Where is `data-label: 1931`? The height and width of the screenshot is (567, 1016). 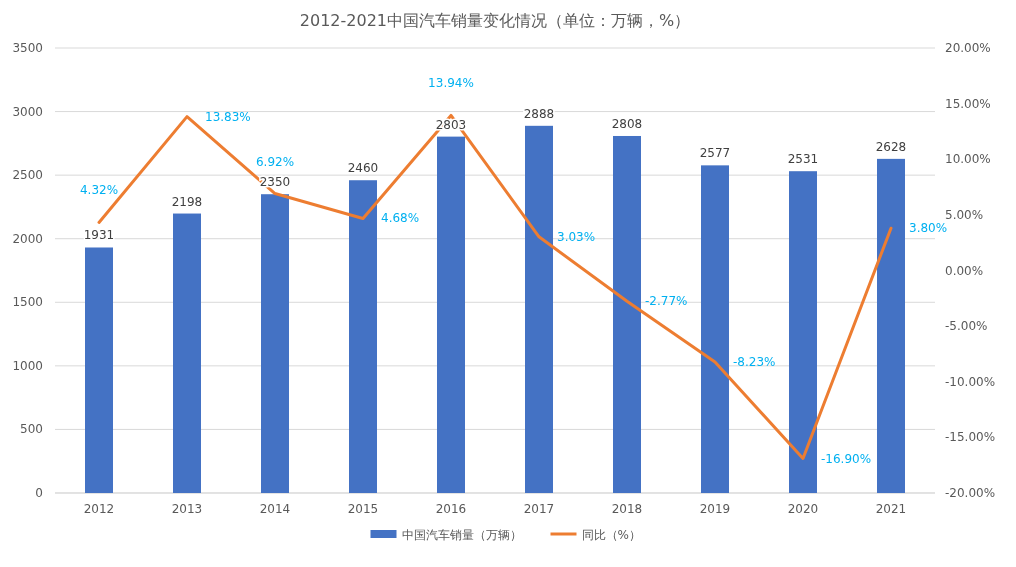 data-label: 1931 is located at coordinates (99, 235).